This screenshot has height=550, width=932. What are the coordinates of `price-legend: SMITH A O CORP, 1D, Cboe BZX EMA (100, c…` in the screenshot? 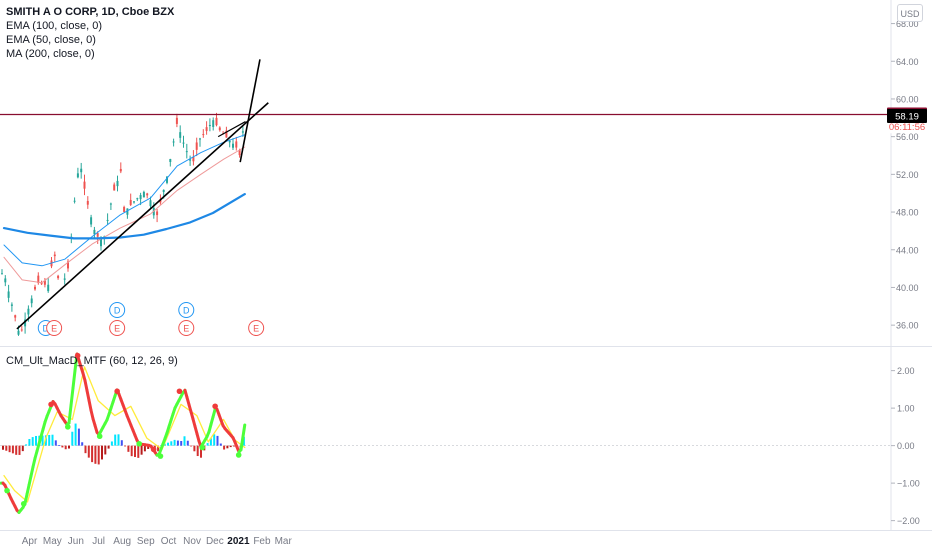 It's located at (90, 33).